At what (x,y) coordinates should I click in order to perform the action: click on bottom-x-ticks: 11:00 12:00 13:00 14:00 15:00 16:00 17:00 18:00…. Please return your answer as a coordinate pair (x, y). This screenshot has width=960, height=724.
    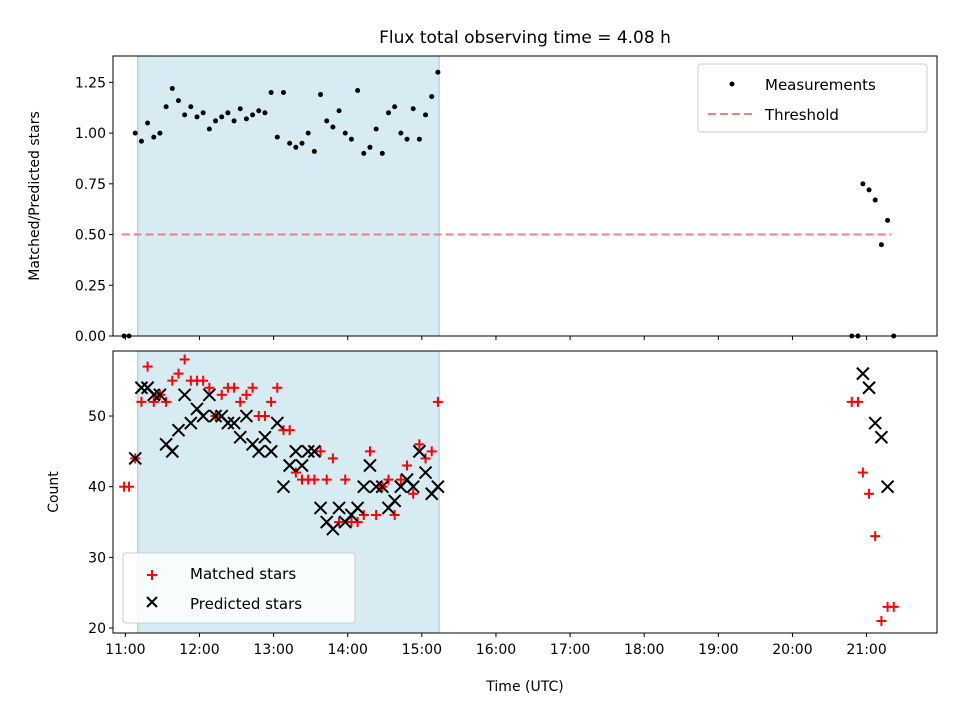
    Looking at the image, I should click on (496, 645).